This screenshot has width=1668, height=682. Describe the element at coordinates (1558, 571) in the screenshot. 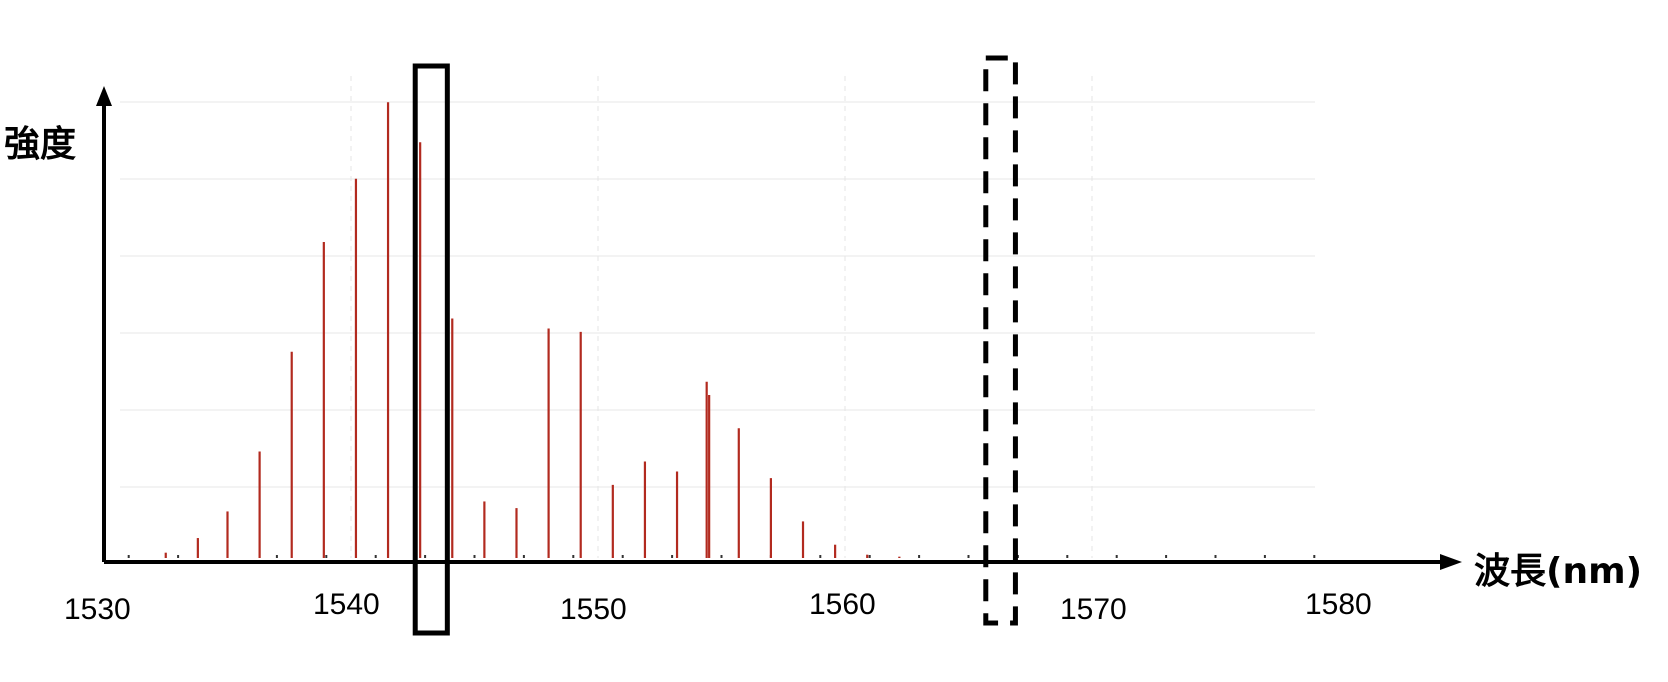

I see `x-axis-title: 波長(nm)` at that location.